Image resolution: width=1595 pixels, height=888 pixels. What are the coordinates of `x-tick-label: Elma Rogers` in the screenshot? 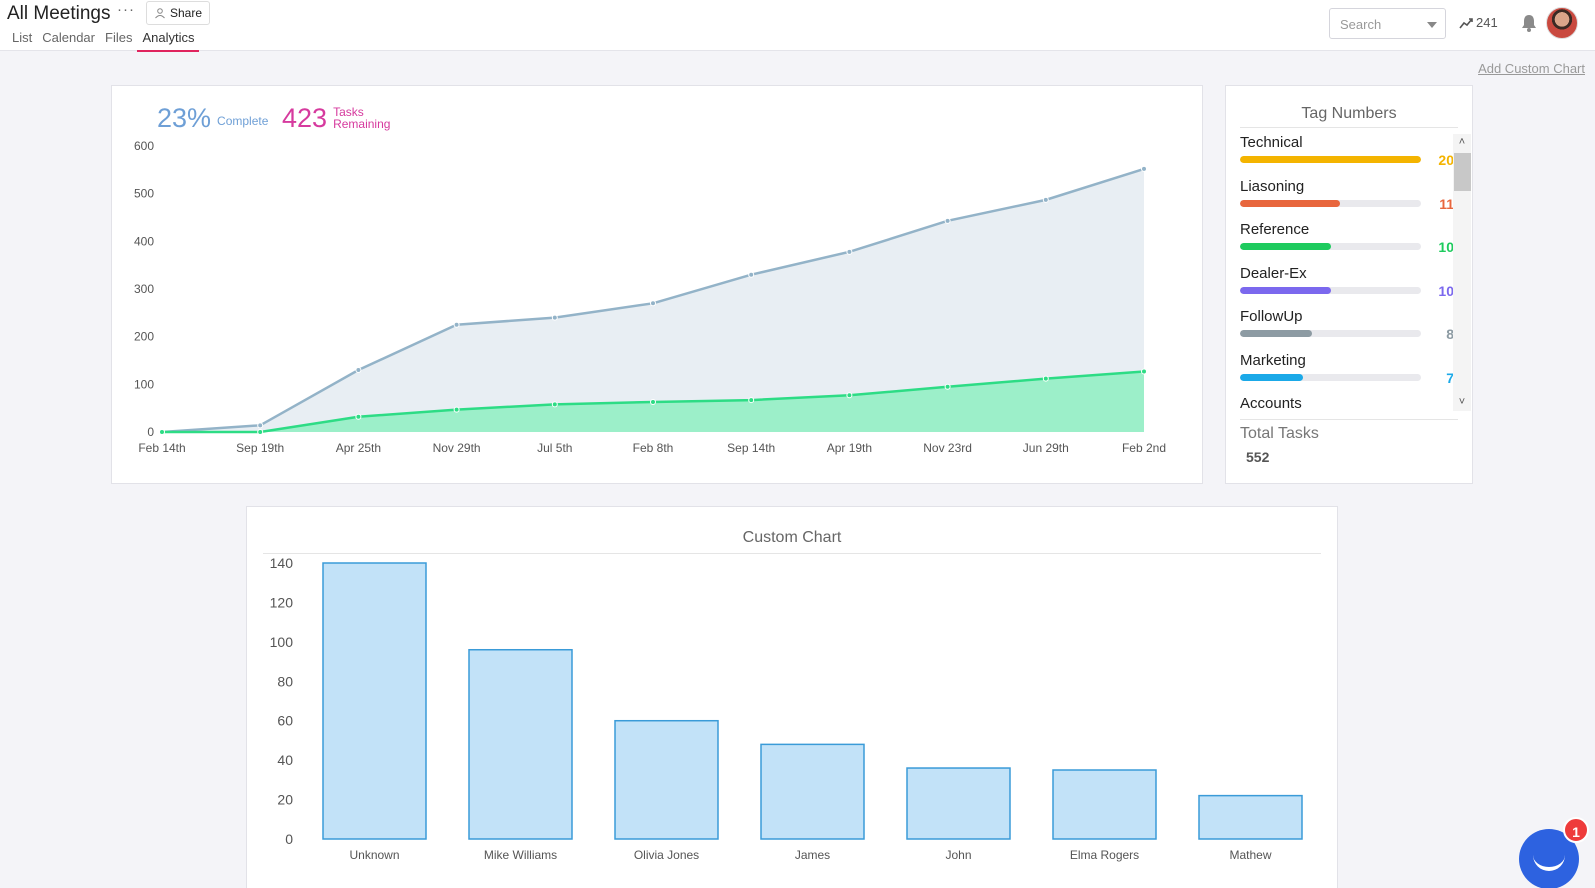 It's located at (1104, 855).